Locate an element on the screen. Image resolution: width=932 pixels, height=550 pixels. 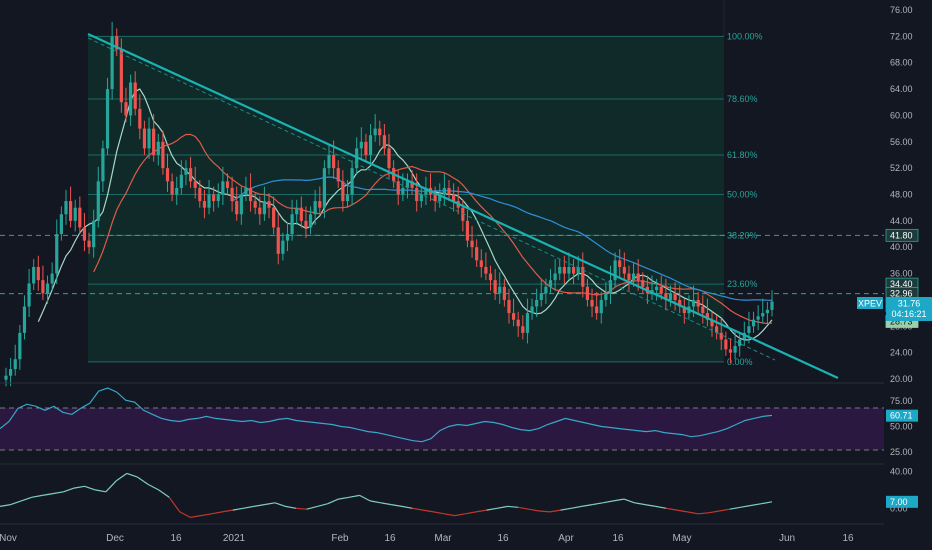
time-tick-label: May is located at coordinates (682, 538).